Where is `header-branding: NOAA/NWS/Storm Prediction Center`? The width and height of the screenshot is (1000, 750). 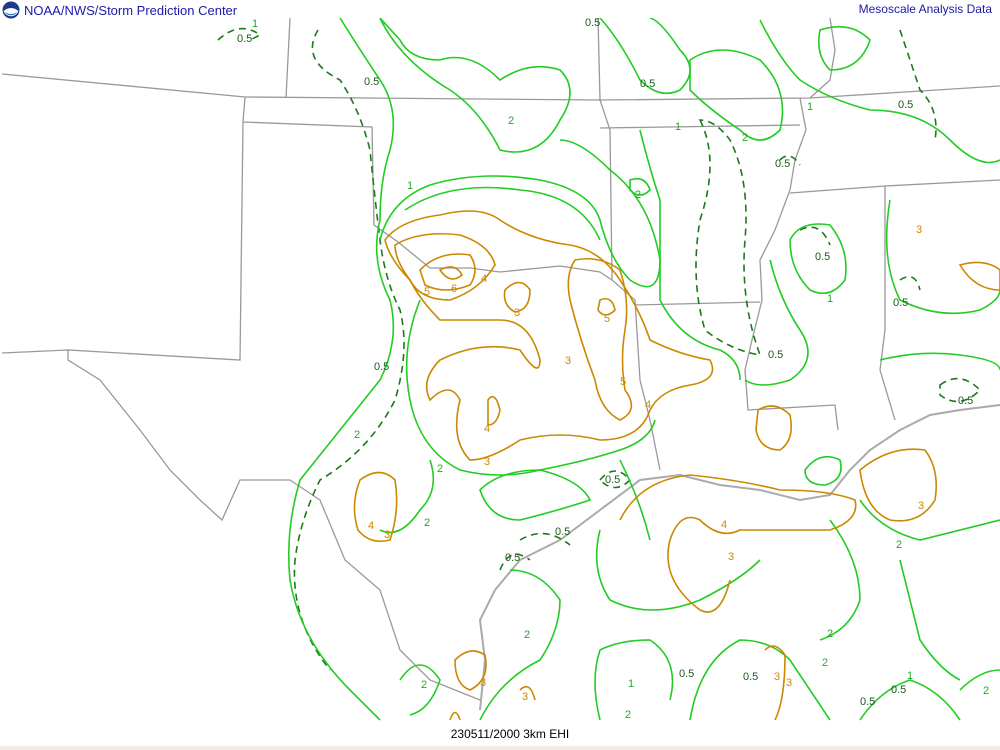 header-branding: NOAA/NWS/Storm Prediction Center is located at coordinates (119, 10).